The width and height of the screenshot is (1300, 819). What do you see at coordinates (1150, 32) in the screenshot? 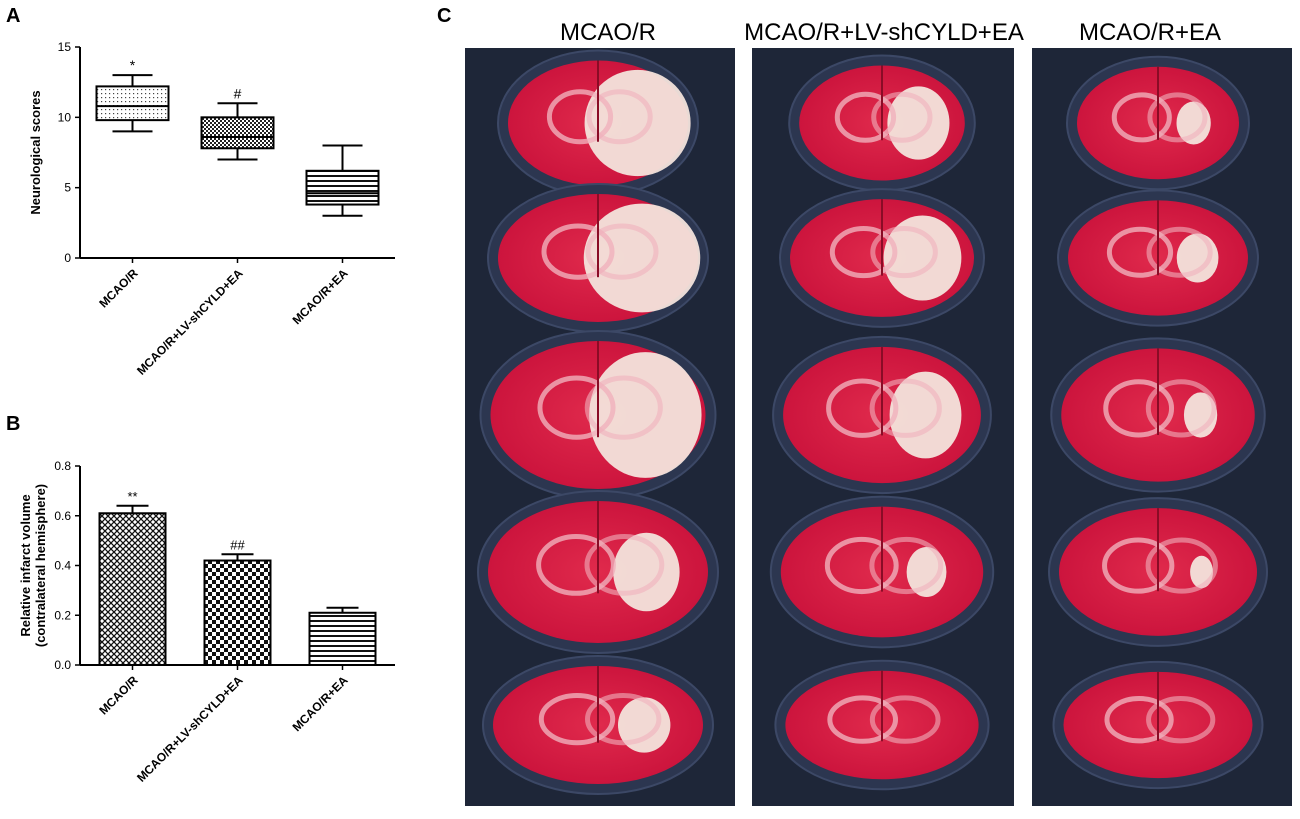
I see `photo-column-title: MCAO/R+EA` at bounding box center [1150, 32].